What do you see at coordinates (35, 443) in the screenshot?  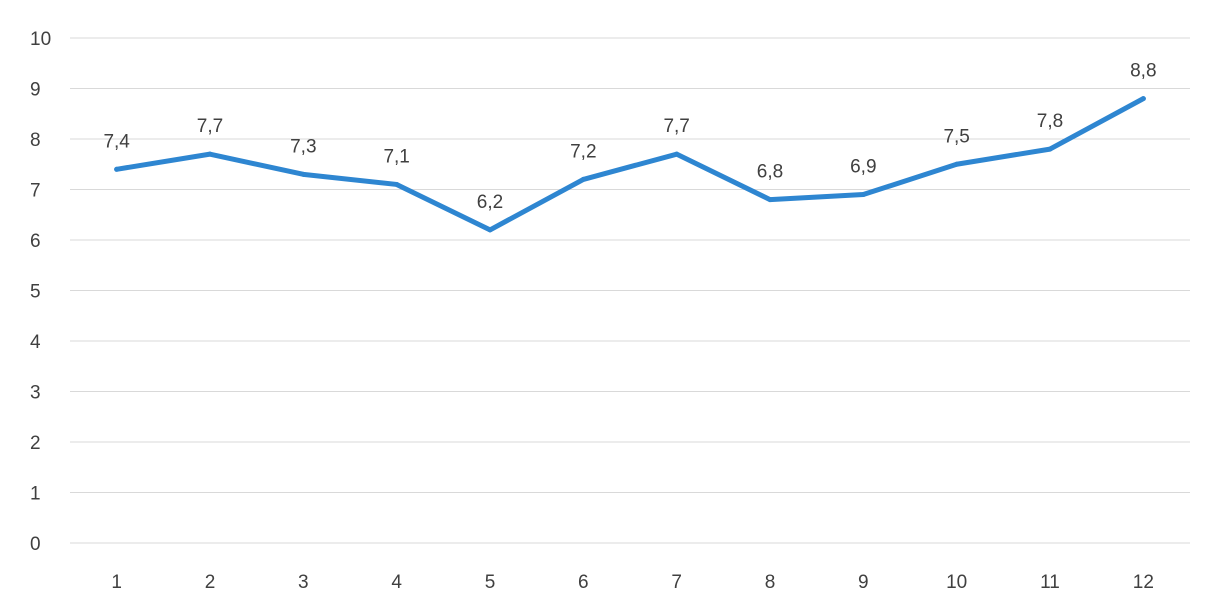 I see `y-tick-label: 2` at bounding box center [35, 443].